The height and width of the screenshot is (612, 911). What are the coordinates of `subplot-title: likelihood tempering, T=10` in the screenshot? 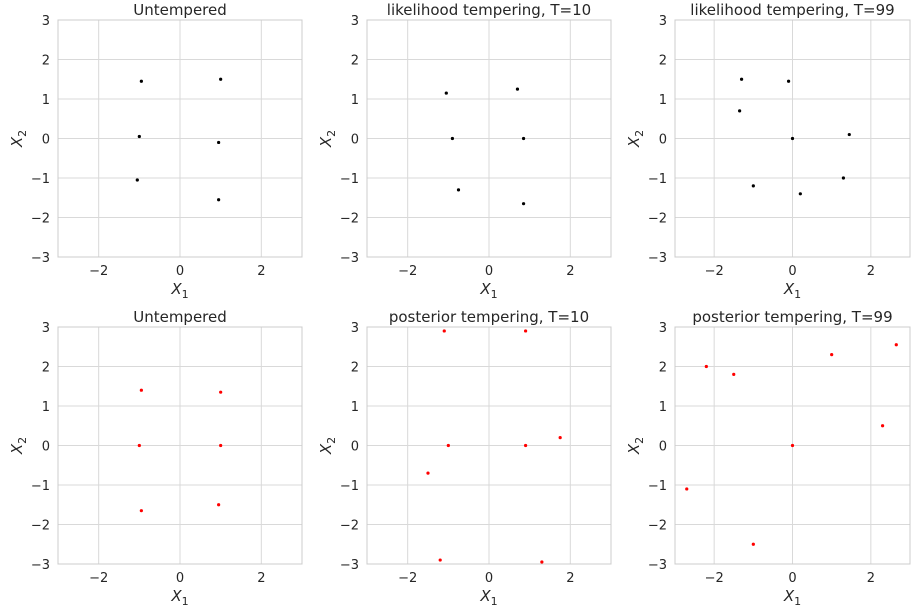 It's located at (489, 10).